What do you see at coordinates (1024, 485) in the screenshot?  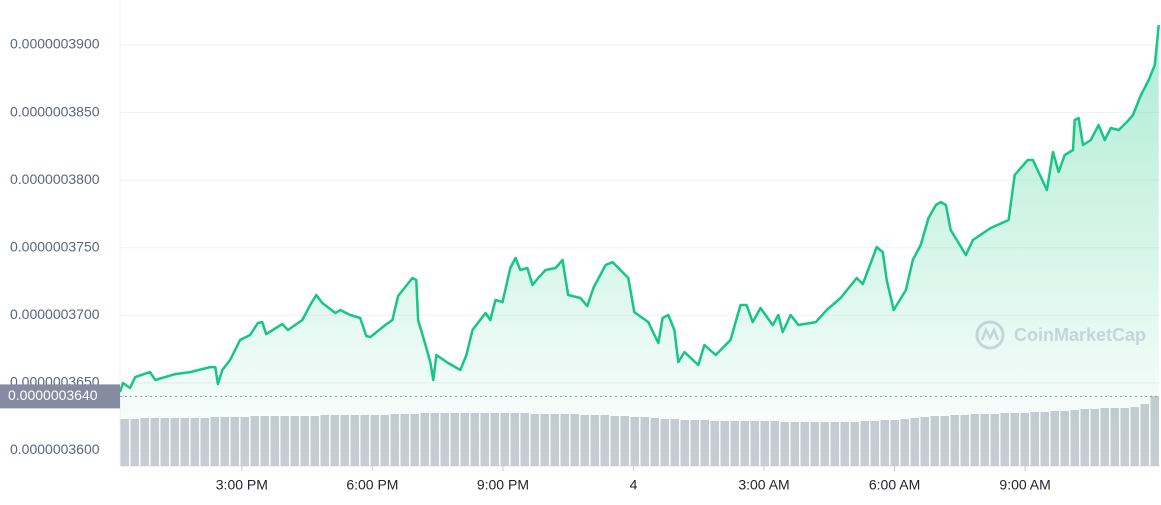 I see `x-tick-label: 9:00 AM` at bounding box center [1024, 485].